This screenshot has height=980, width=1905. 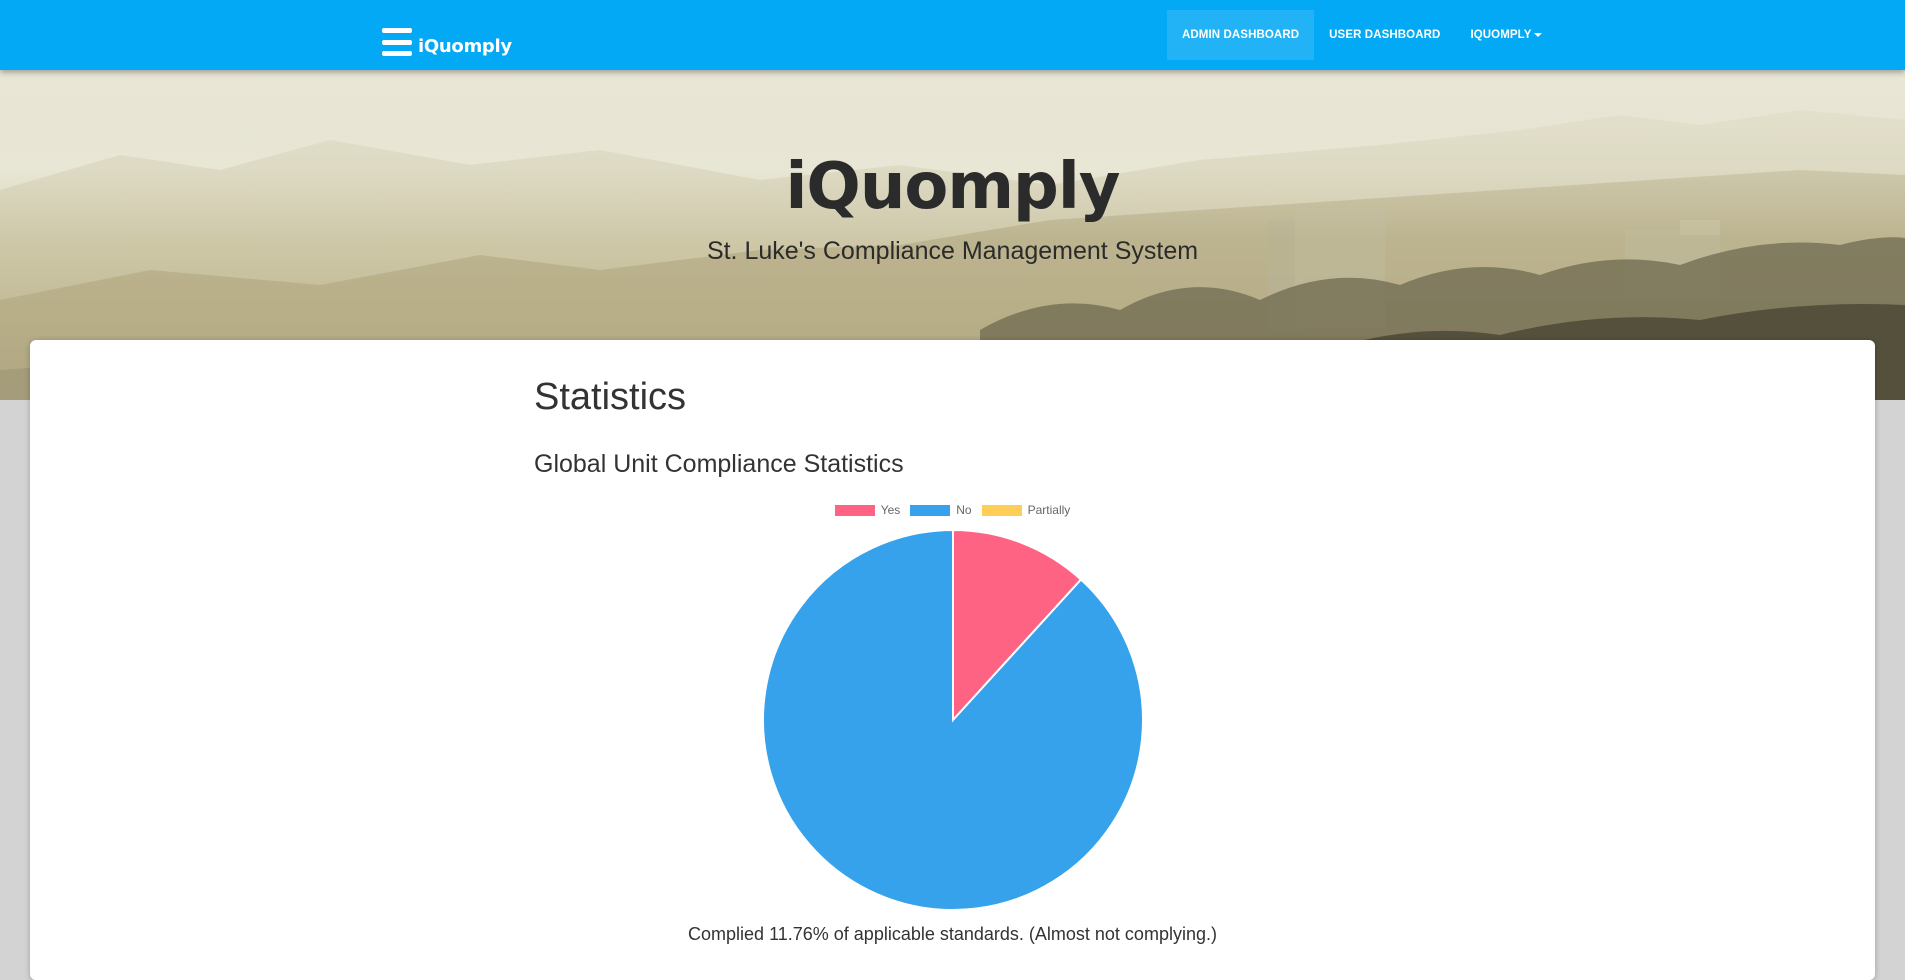 I want to click on caret-down-icon, so click(x=1537, y=35).